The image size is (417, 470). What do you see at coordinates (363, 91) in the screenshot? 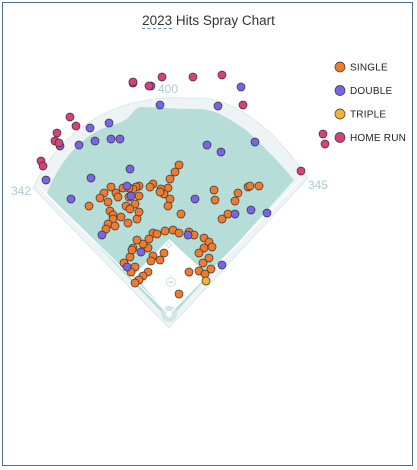
I see `legend-item-double: DOUBLE` at bounding box center [363, 91].